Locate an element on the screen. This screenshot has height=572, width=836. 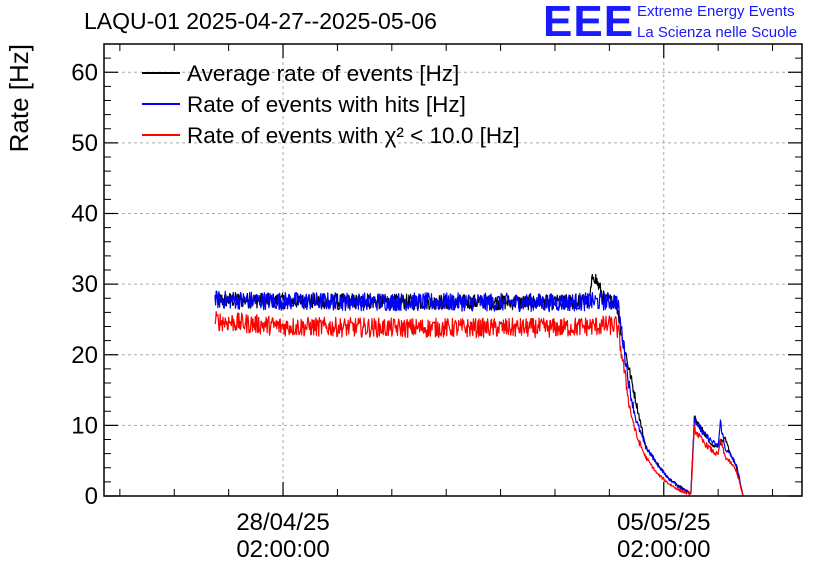
eee-logo: EEE is located at coordinates (589, 23).